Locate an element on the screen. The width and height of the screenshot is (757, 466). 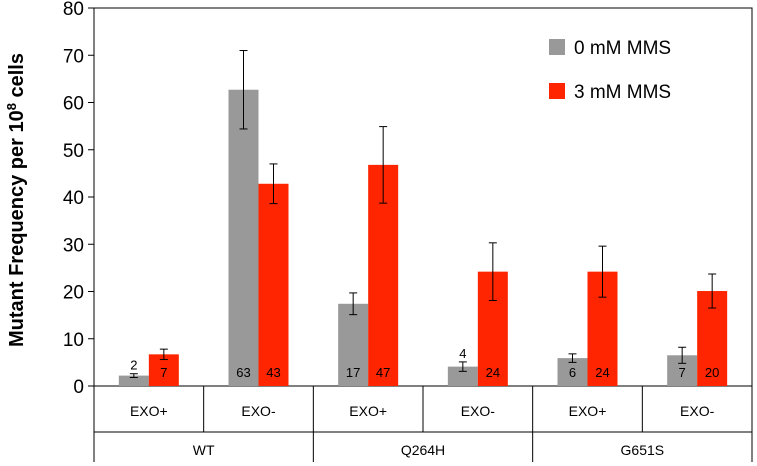
y-axis-label: Mutant Frequency per 108 cells is located at coordinates (16, 200).